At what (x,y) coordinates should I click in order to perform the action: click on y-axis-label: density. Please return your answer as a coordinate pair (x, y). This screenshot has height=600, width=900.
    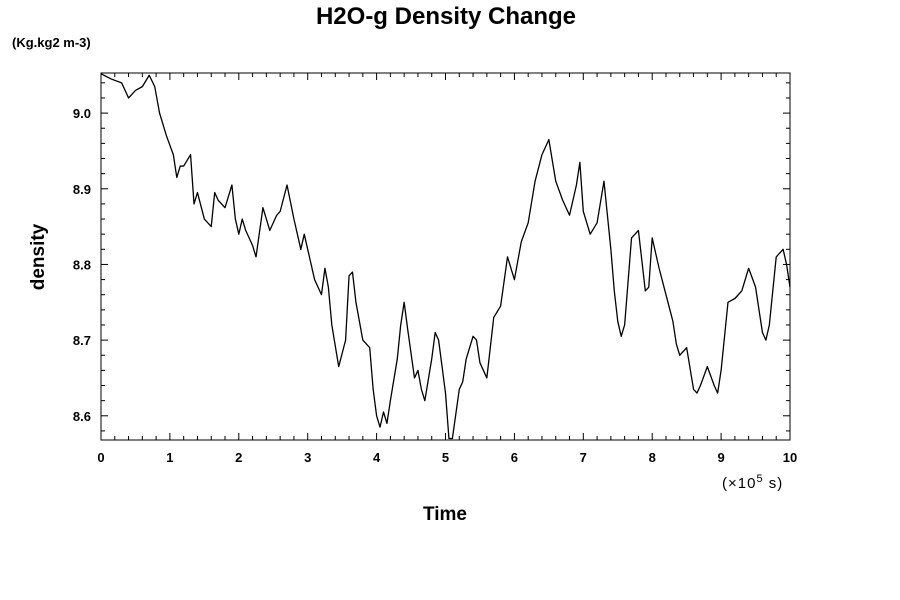
    Looking at the image, I should click on (38, 256).